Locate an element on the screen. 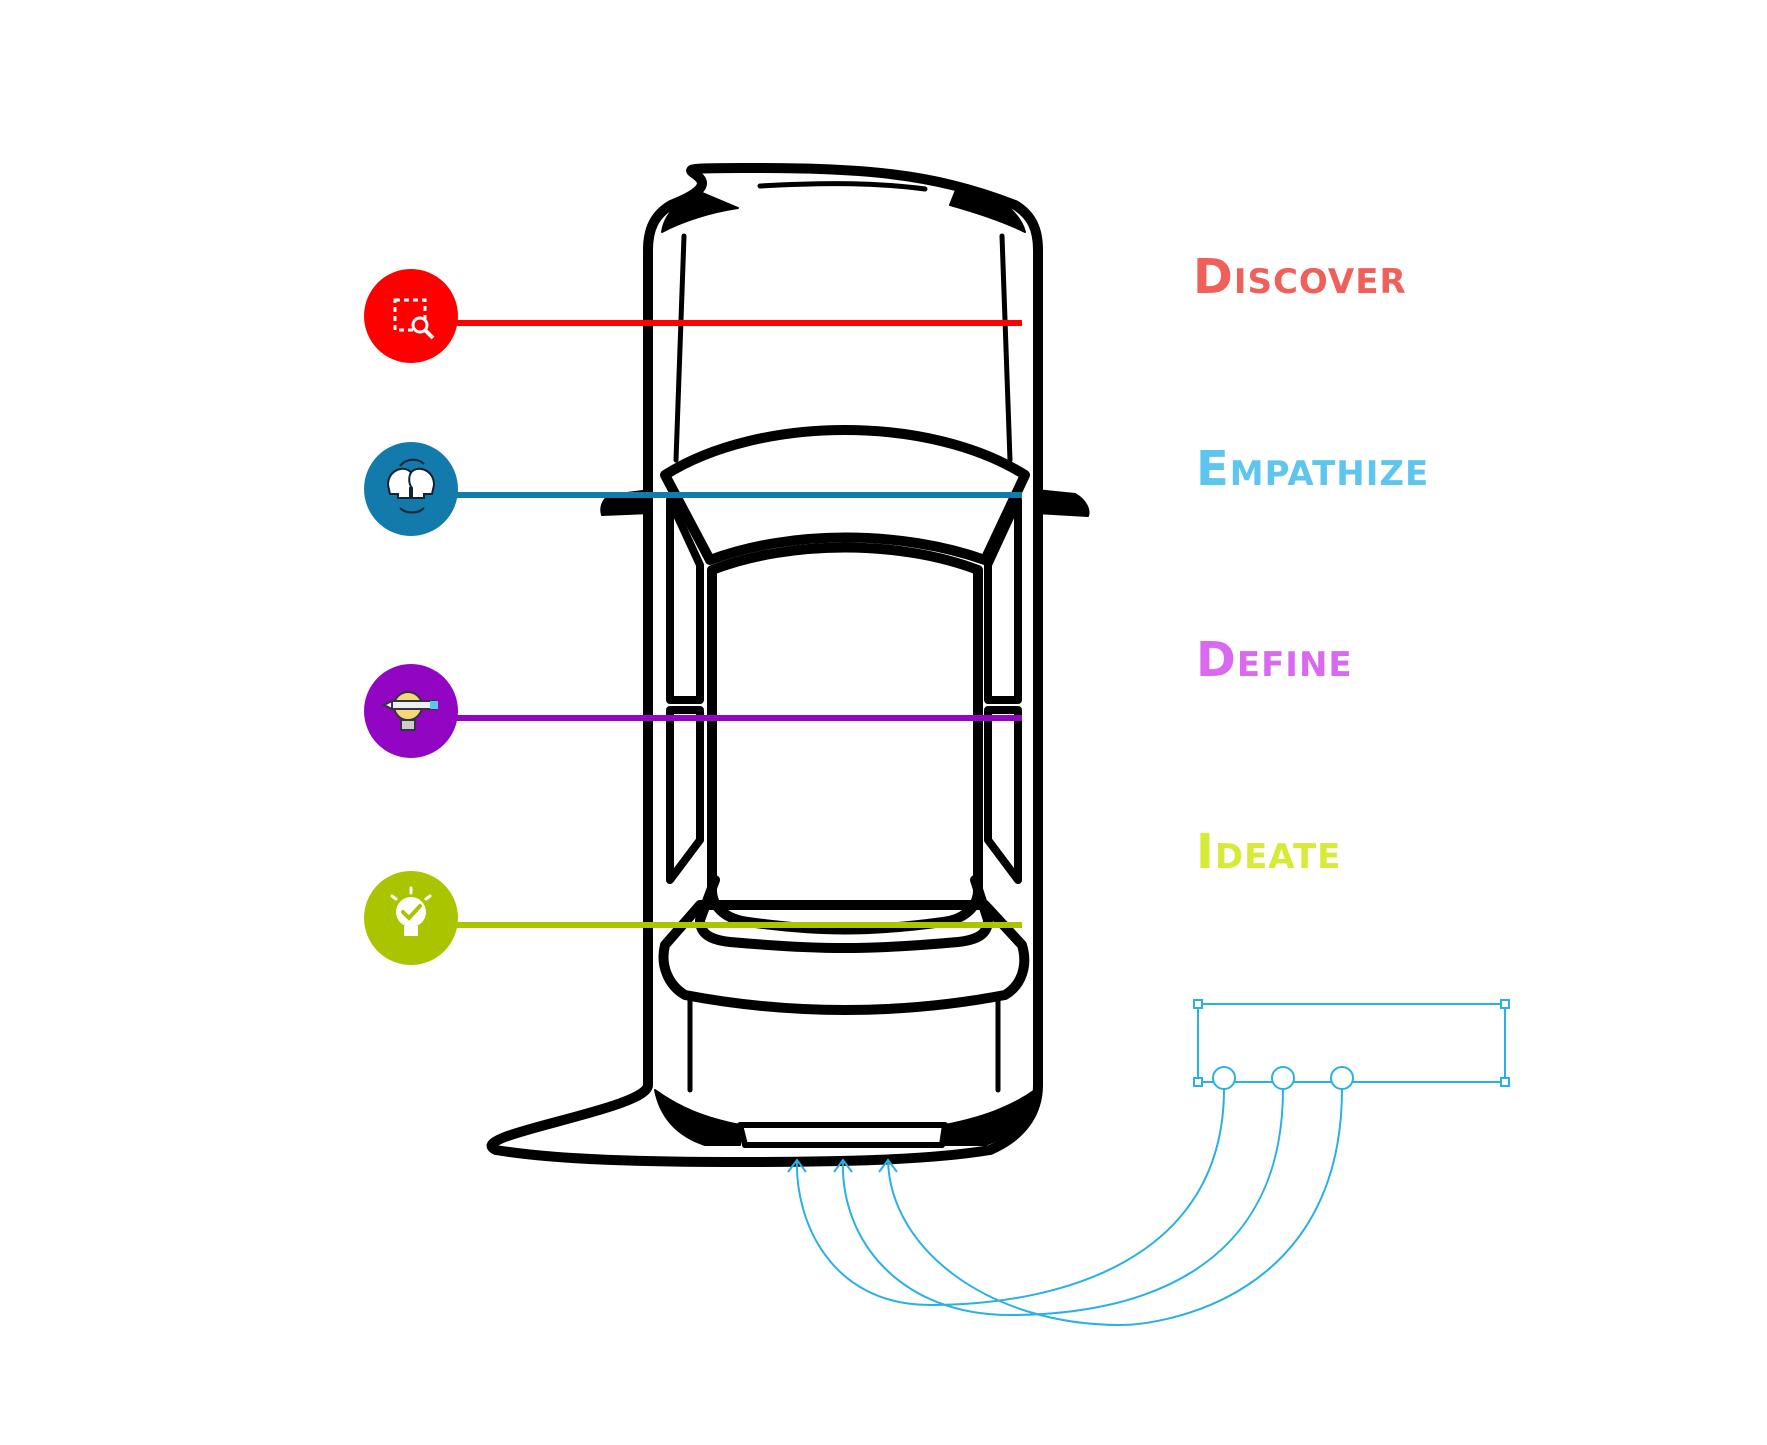 The width and height of the screenshot is (1767, 1445). car-windshield is located at coordinates (845, 495).